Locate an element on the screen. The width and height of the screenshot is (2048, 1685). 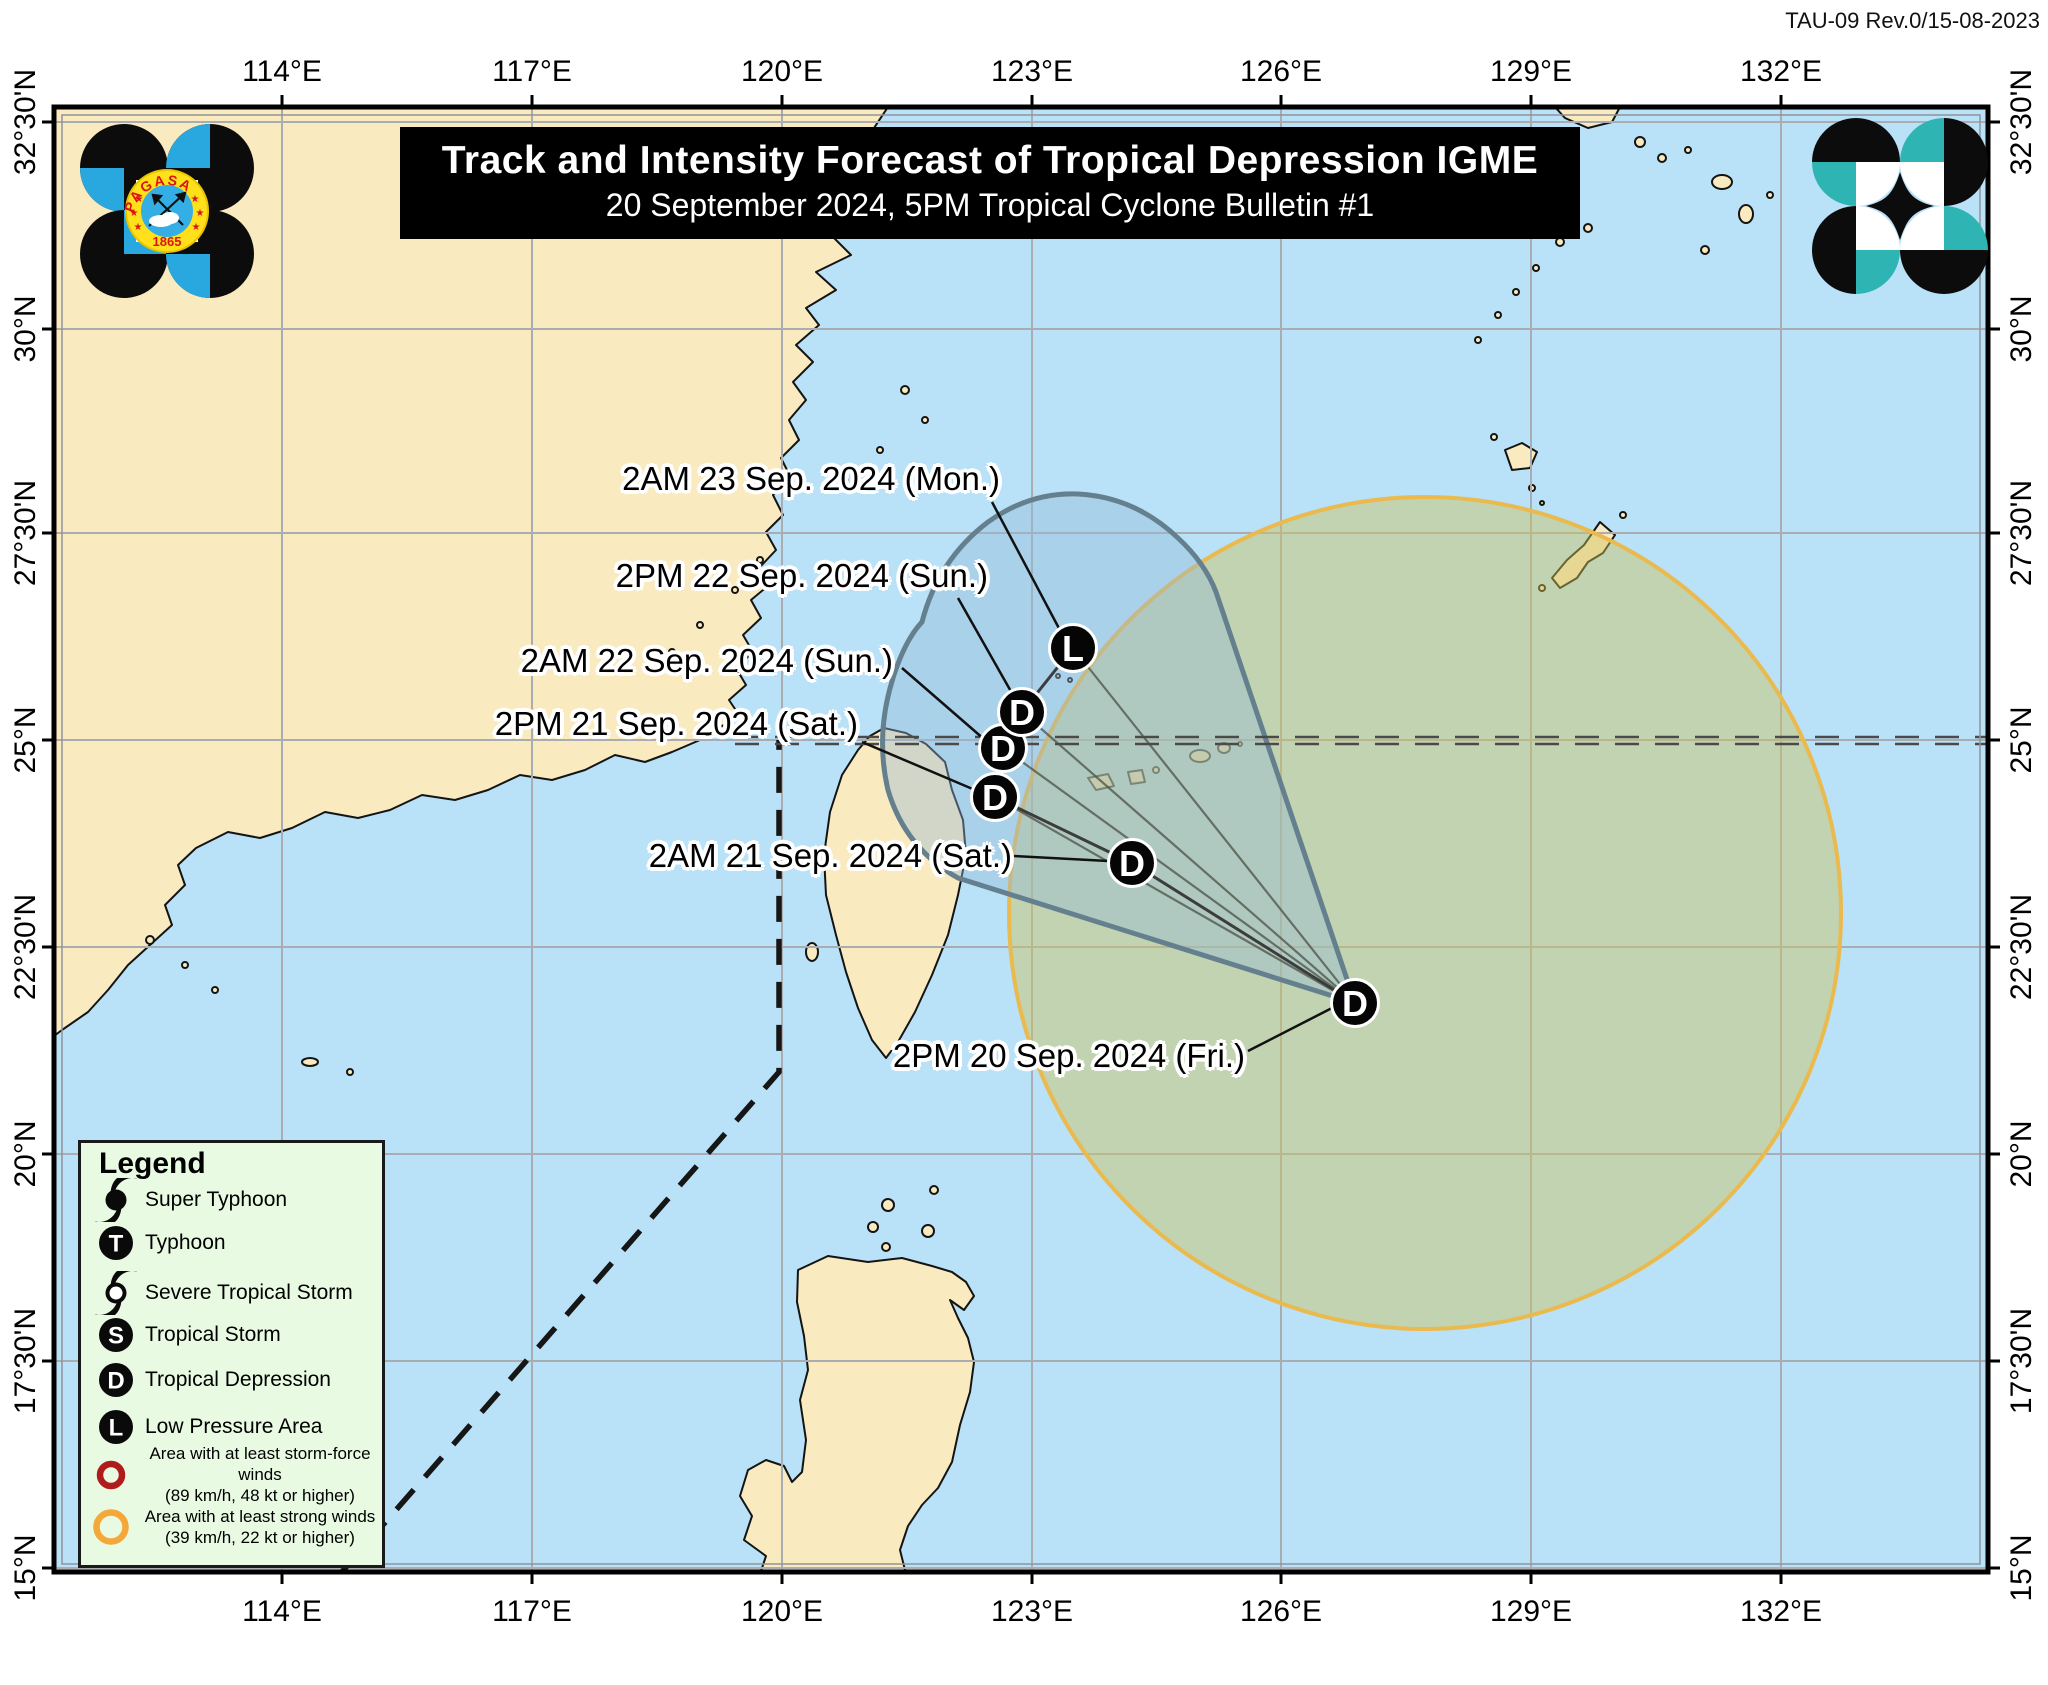
pagasa-logo: PAGASA 1865 ★★★ ★★★ is located at coordinates (167, 211).